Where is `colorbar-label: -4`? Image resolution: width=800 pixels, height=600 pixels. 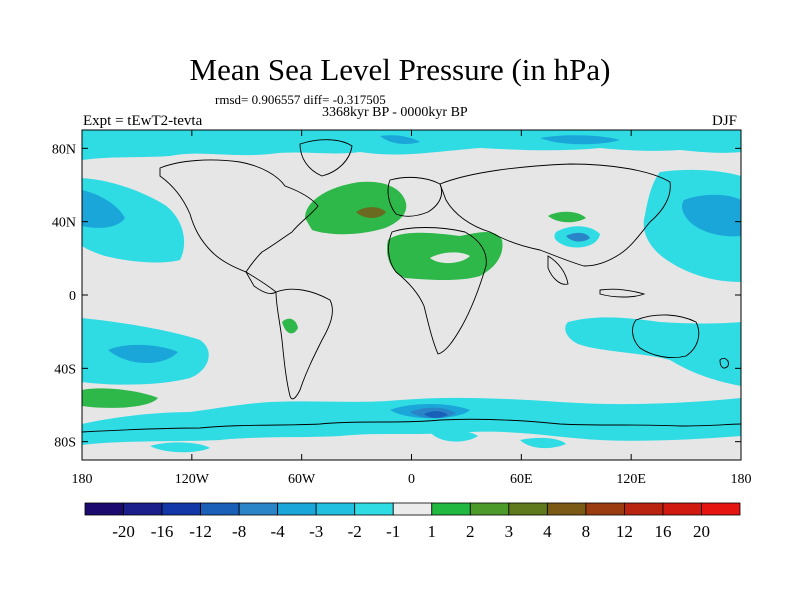
colorbar-label: -4 is located at coordinates (278, 531).